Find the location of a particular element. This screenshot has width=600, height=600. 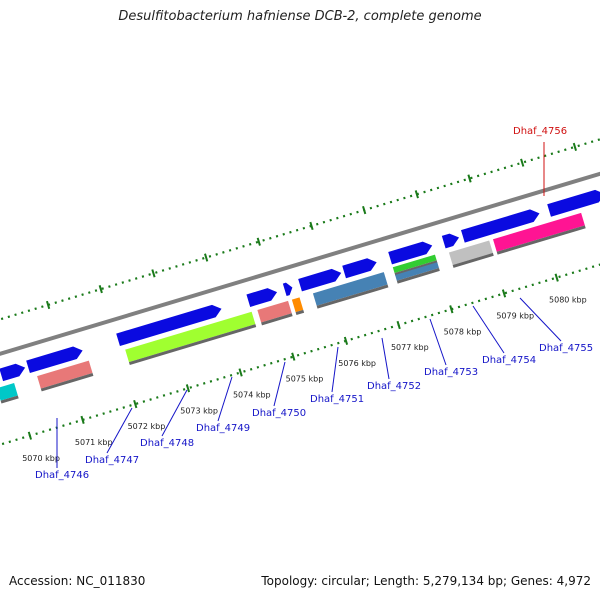

kbp-label: 5075 kbp is located at coordinates (305, 379).